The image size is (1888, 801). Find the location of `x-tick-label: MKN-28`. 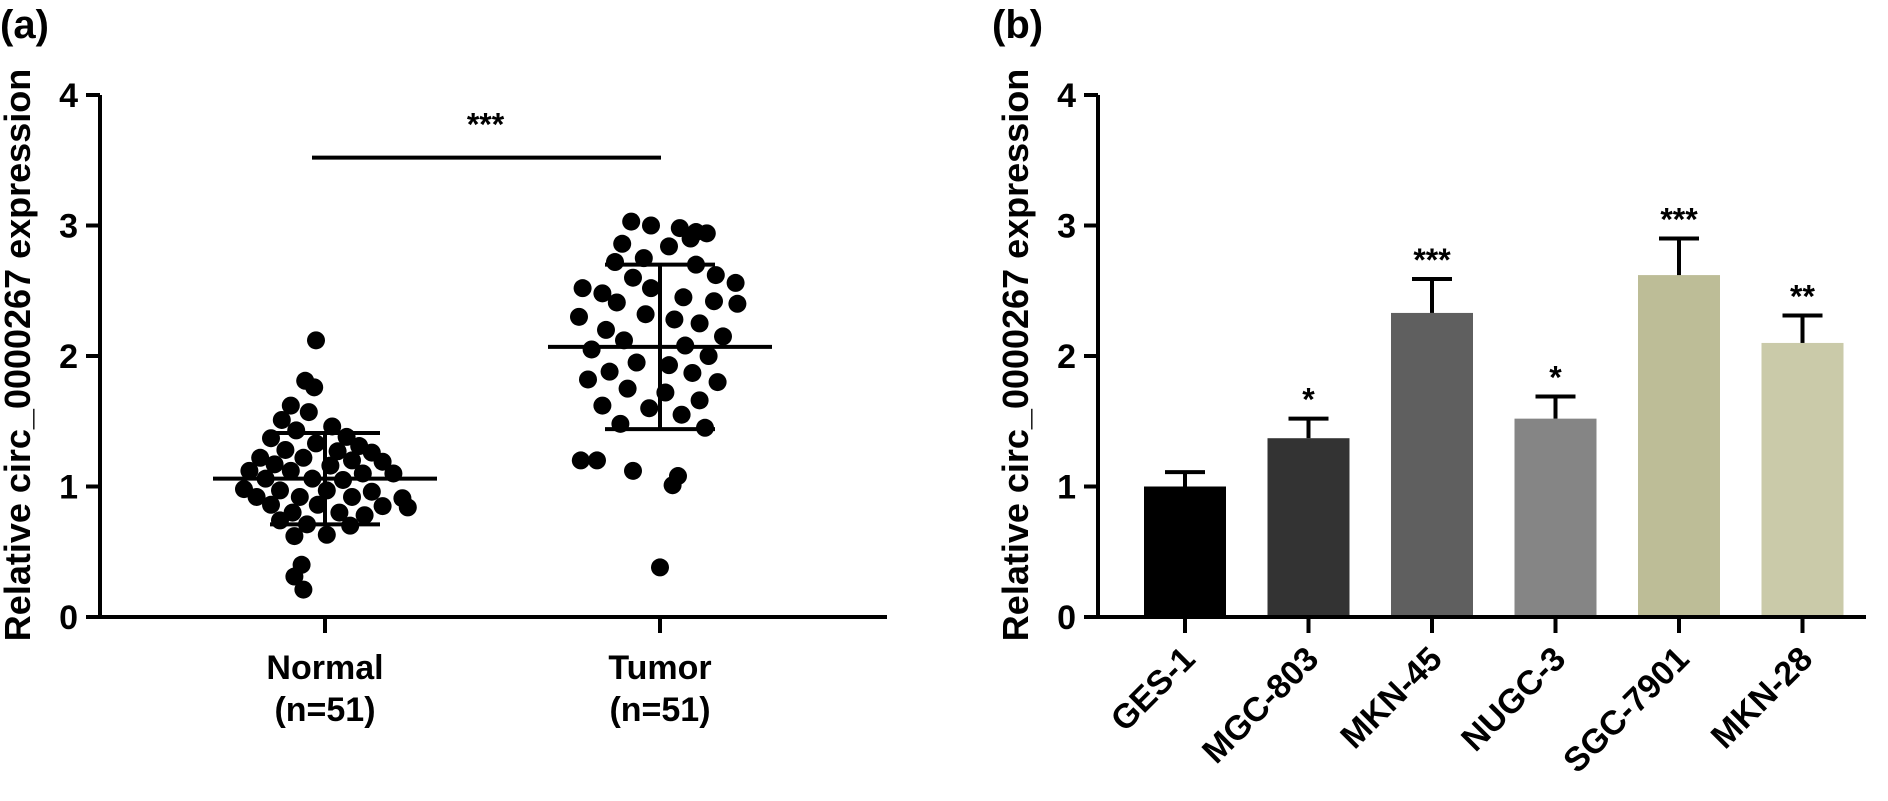

x-tick-label: MKN-28 is located at coordinates (1762, 698).